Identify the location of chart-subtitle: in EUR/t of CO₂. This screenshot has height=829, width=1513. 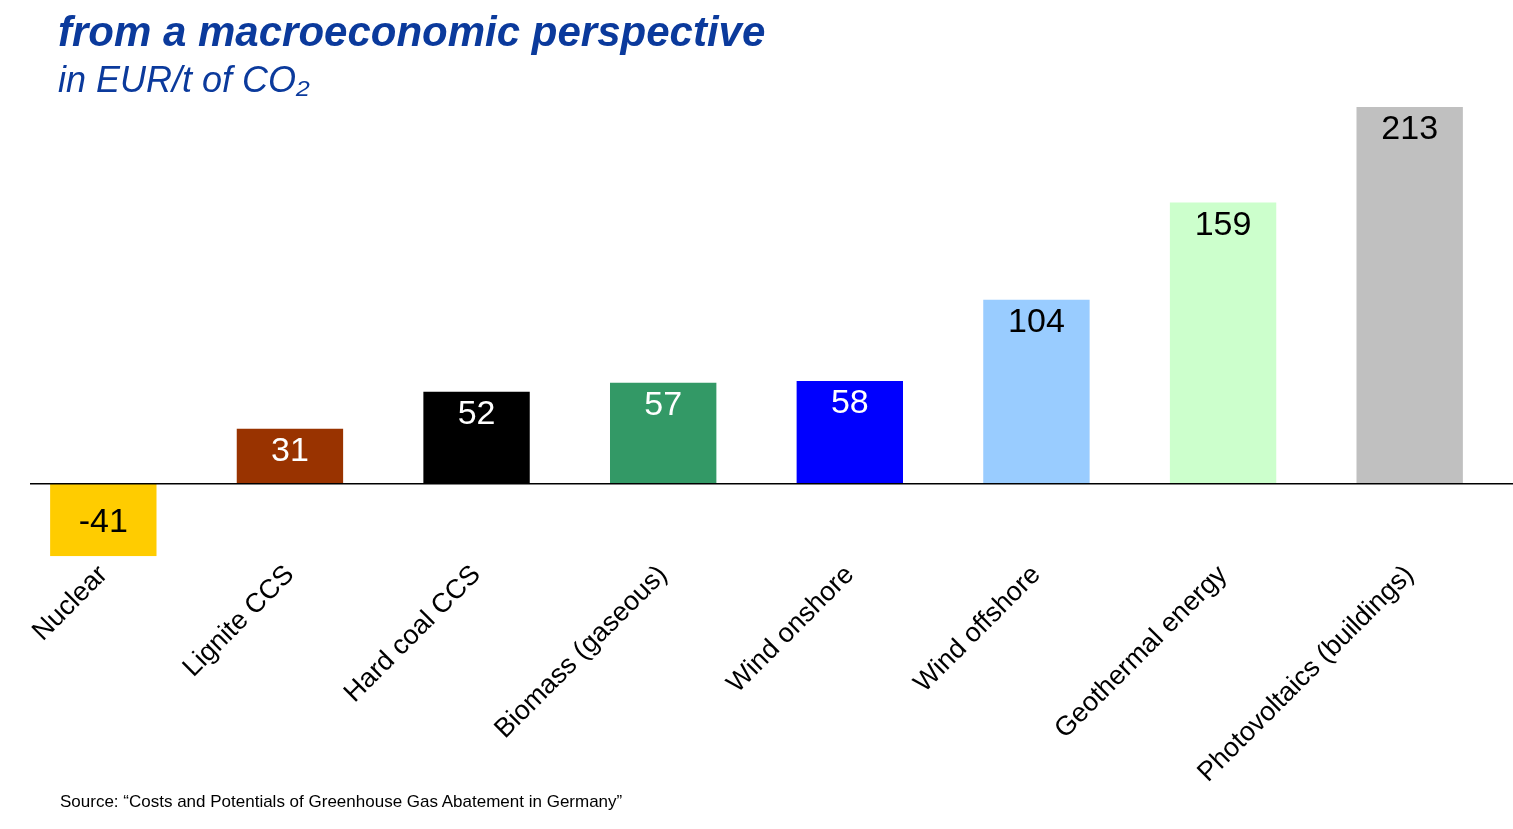
(184, 80).